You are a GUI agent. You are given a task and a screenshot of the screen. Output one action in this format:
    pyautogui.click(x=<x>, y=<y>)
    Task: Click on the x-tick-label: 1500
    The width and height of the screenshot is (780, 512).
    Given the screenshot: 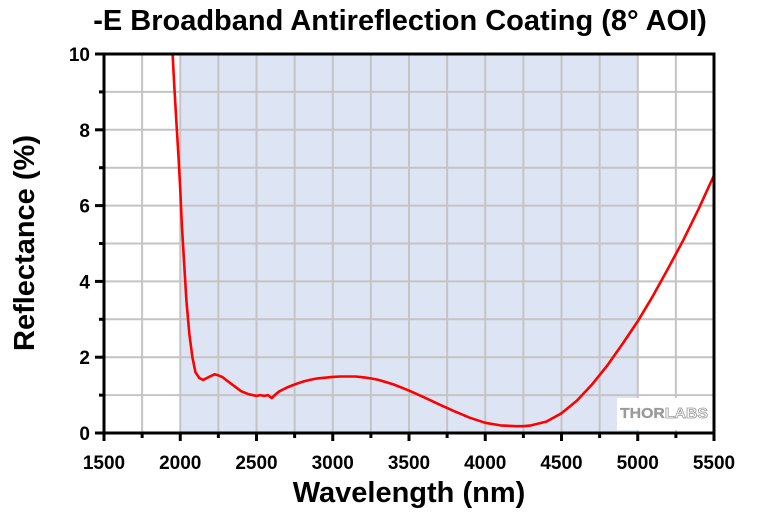 What is the action you would take?
    pyautogui.click(x=104, y=463)
    